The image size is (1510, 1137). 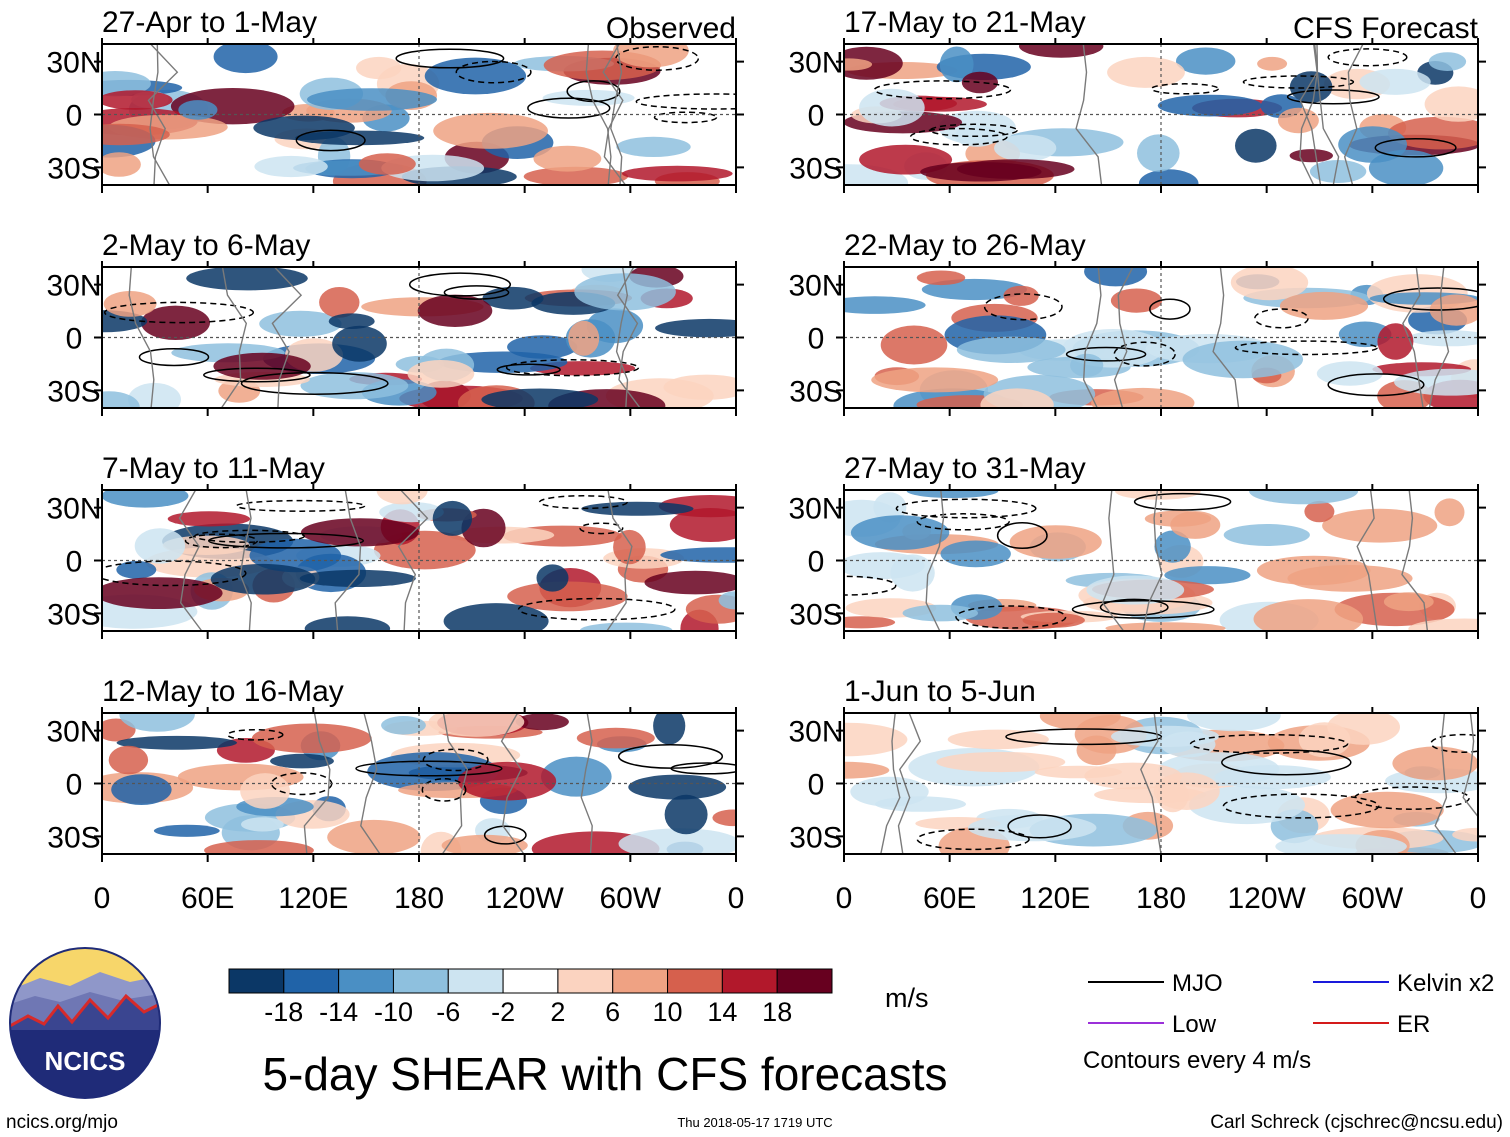 What do you see at coordinates (777, 1012) in the screenshot?
I see `colorbar-tick-label: 18` at bounding box center [777, 1012].